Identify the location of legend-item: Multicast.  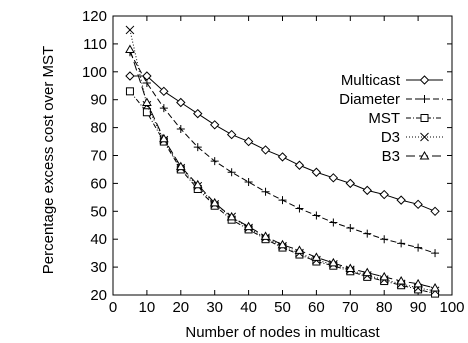
(392, 80).